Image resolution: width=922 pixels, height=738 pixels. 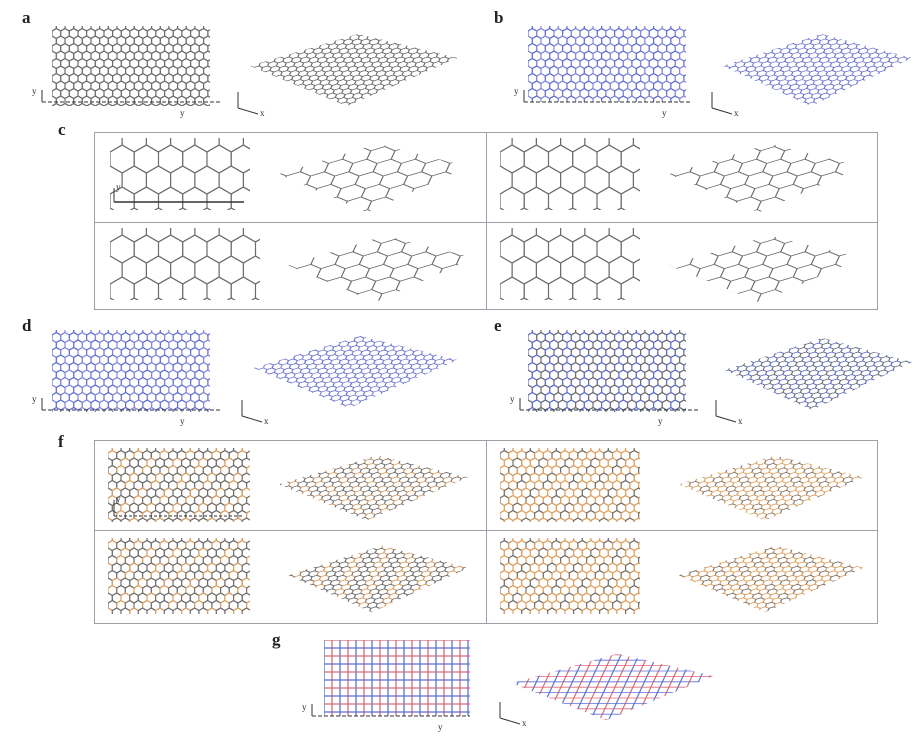 I want to click on panel-g-perspective-axis: x, so click(x=513, y=715).